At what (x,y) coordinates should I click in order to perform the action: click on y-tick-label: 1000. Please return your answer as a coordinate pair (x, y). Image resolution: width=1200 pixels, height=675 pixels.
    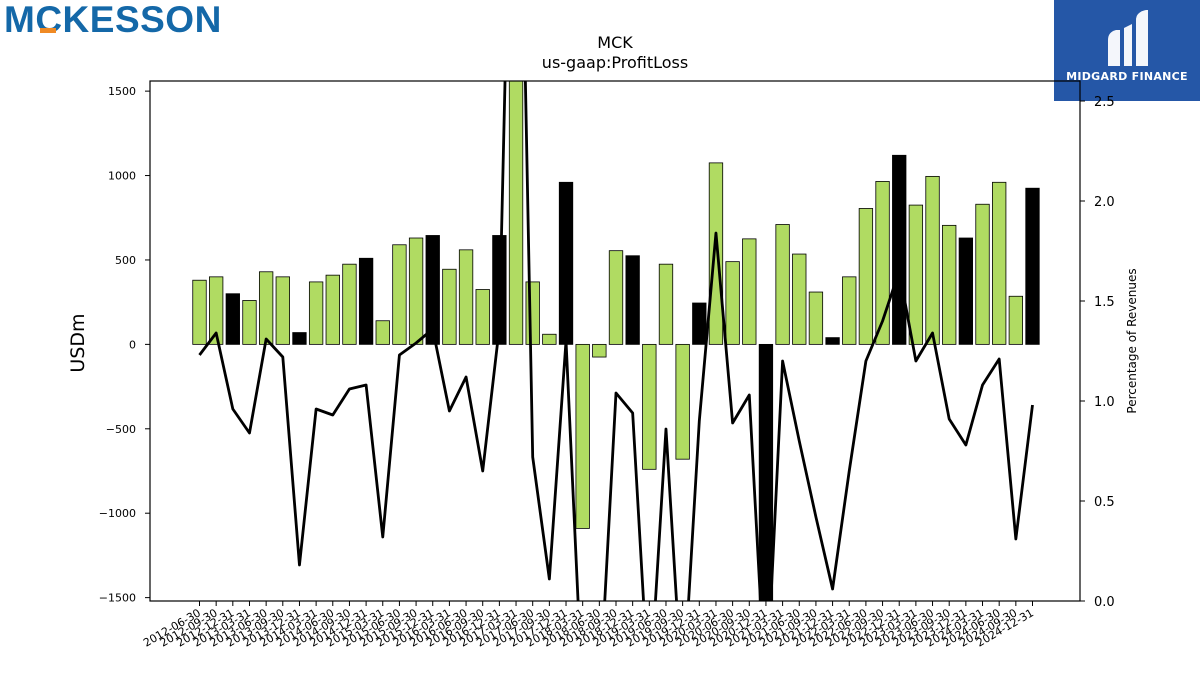
    Looking at the image, I should click on (122, 176).